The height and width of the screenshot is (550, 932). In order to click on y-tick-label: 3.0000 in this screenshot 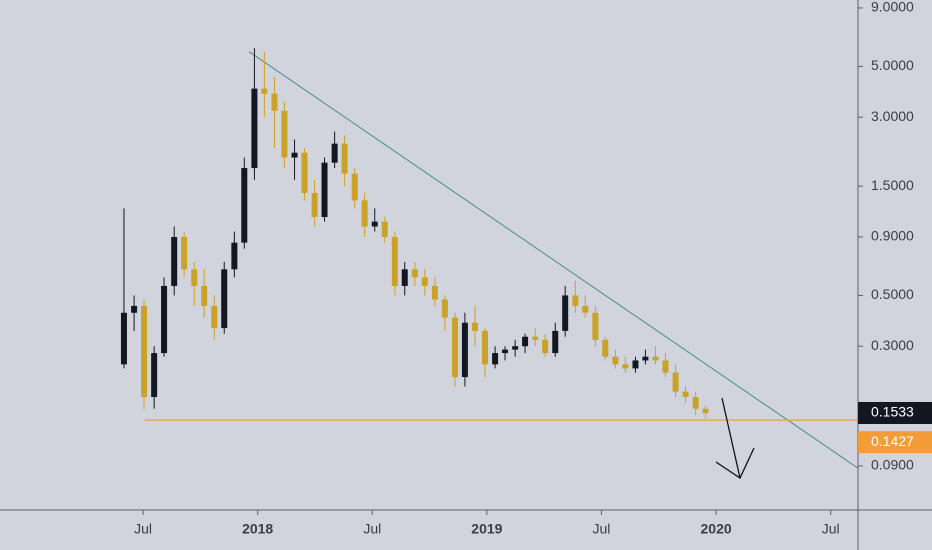, I will do `click(892, 116)`.